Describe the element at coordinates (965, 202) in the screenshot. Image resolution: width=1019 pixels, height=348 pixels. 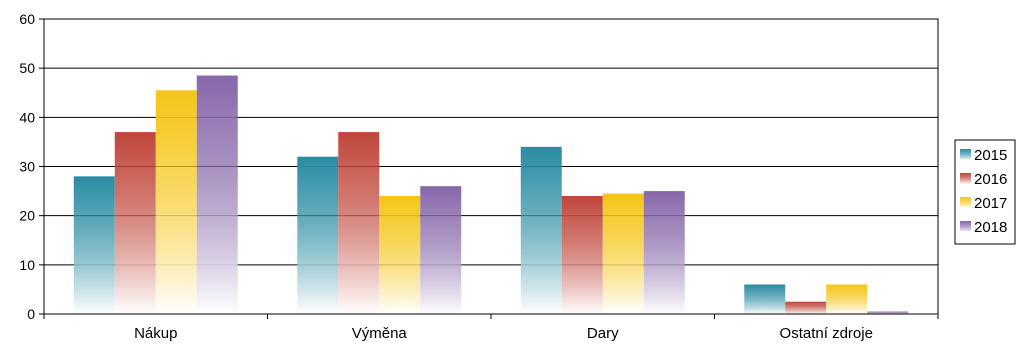
I see `legend-swatch-2017` at that location.